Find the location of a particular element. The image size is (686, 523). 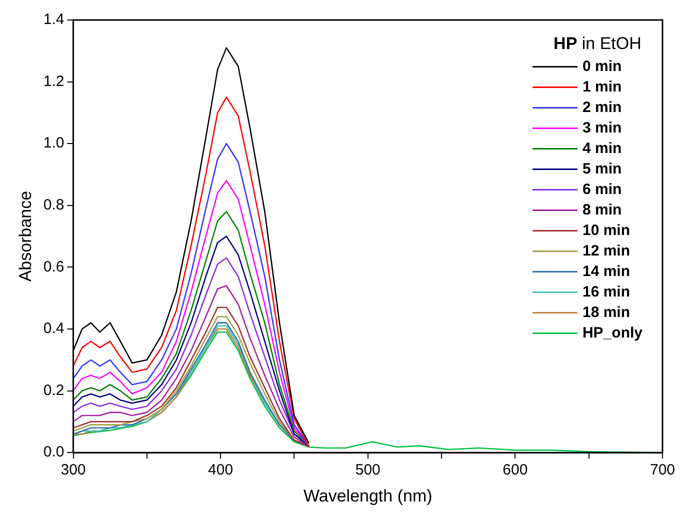

x-tick-label: 700 is located at coordinates (662, 470).